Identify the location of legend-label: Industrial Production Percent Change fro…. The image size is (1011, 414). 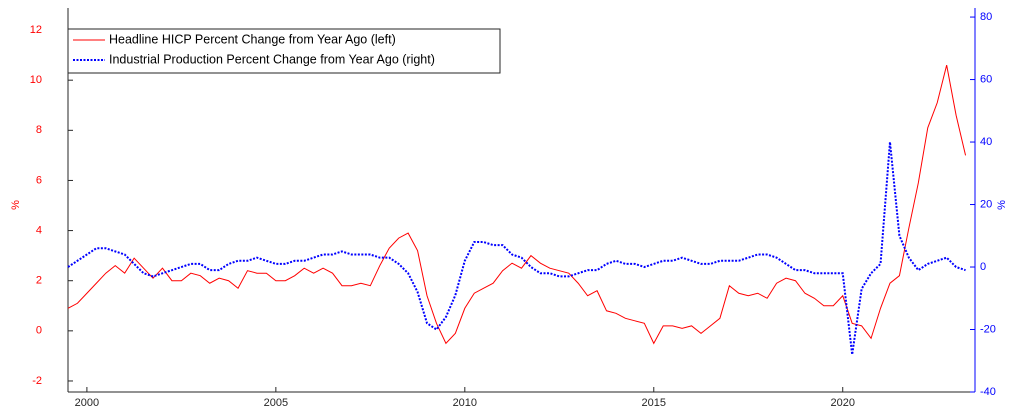
(272, 59).